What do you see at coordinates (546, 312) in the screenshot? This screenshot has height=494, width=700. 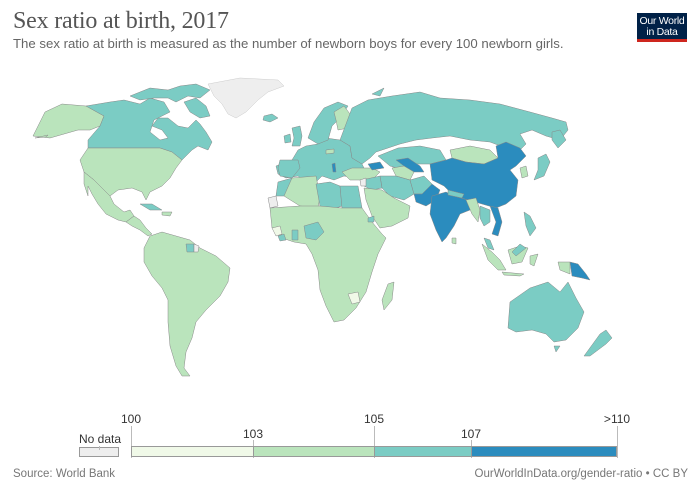 I see `region-australia` at bounding box center [546, 312].